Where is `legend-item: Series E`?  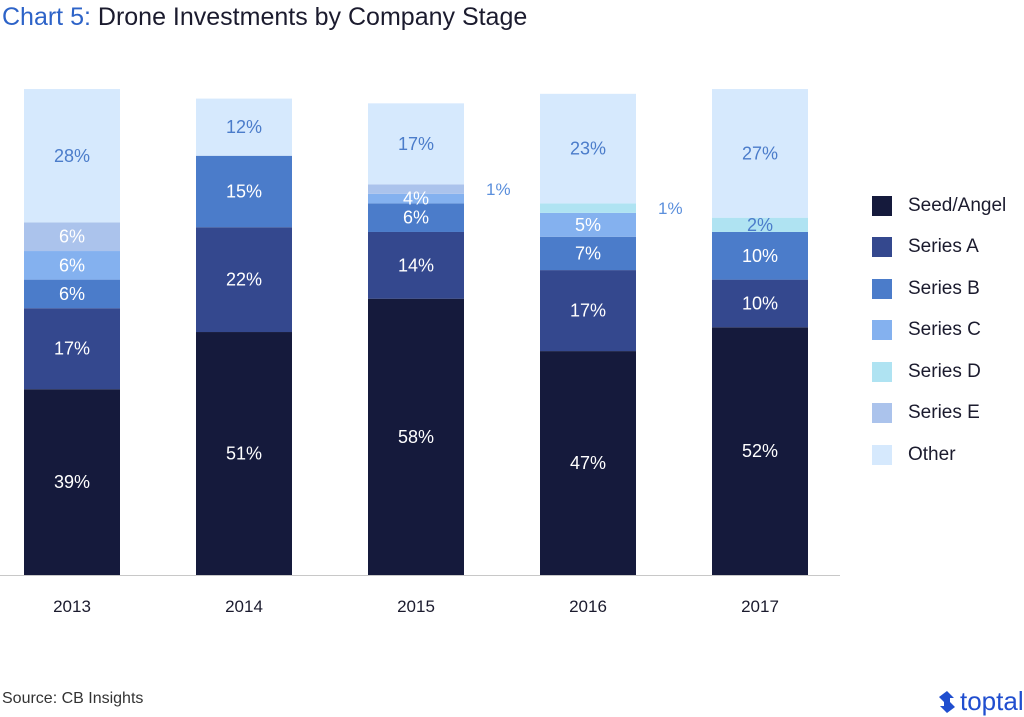
legend-item: Series E is located at coordinates (939, 414).